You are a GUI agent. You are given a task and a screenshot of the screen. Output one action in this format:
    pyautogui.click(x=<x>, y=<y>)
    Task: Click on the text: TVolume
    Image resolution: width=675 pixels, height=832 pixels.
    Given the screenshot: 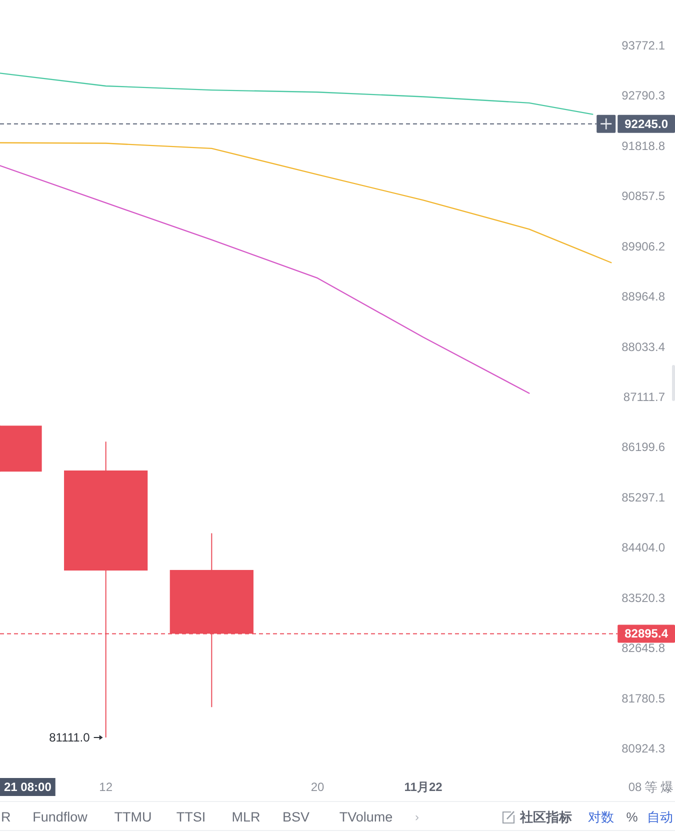 What is the action you would take?
    pyautogui.click(x=366, y=817)
    